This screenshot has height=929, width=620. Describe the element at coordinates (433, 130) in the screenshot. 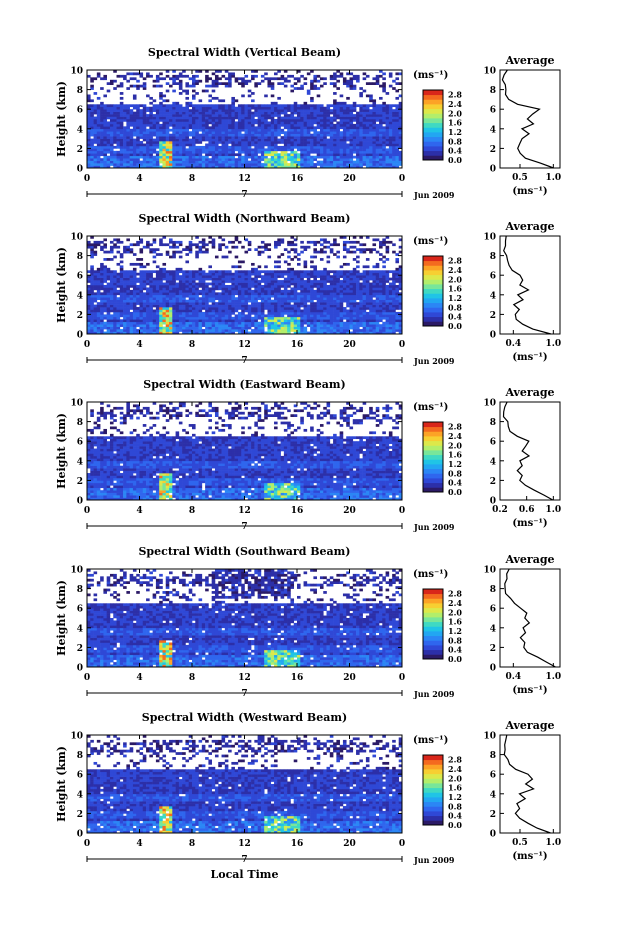

I see `colorbar-swatch` at that location.